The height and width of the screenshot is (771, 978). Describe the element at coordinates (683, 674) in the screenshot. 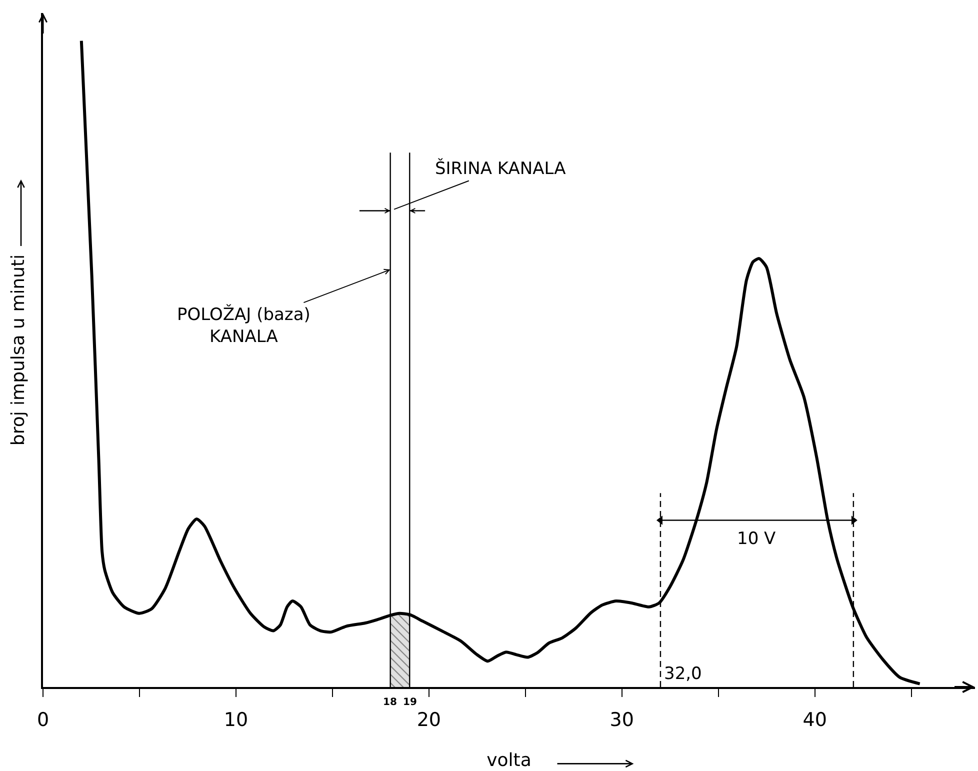

I see `annotation: 32,0` at that location.